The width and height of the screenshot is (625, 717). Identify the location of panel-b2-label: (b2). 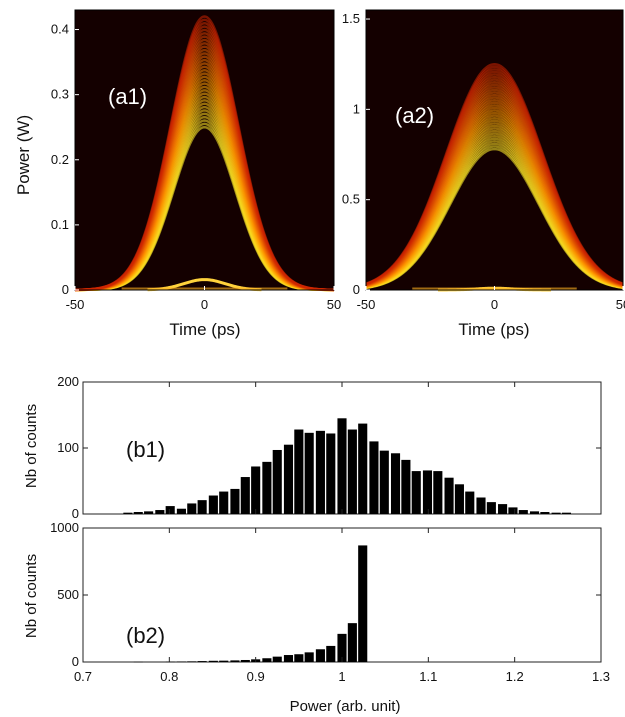
(145, 635).